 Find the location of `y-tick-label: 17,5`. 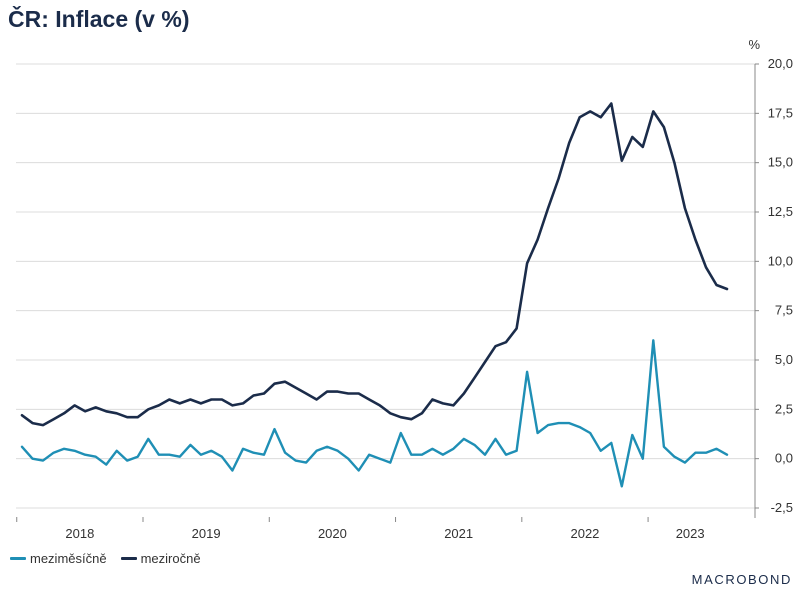

y-tick-label: 17,5 is located at coordinates (780, 112).